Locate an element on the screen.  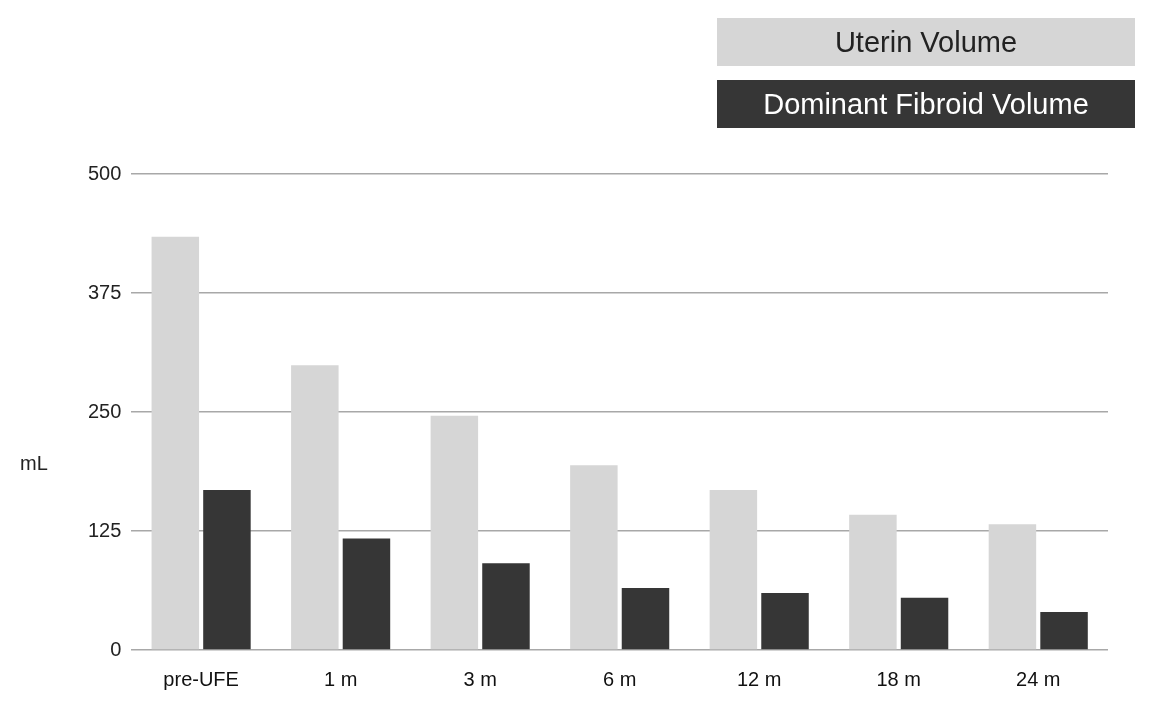
y-axis-title: mL is located at coordinates (34, 462).